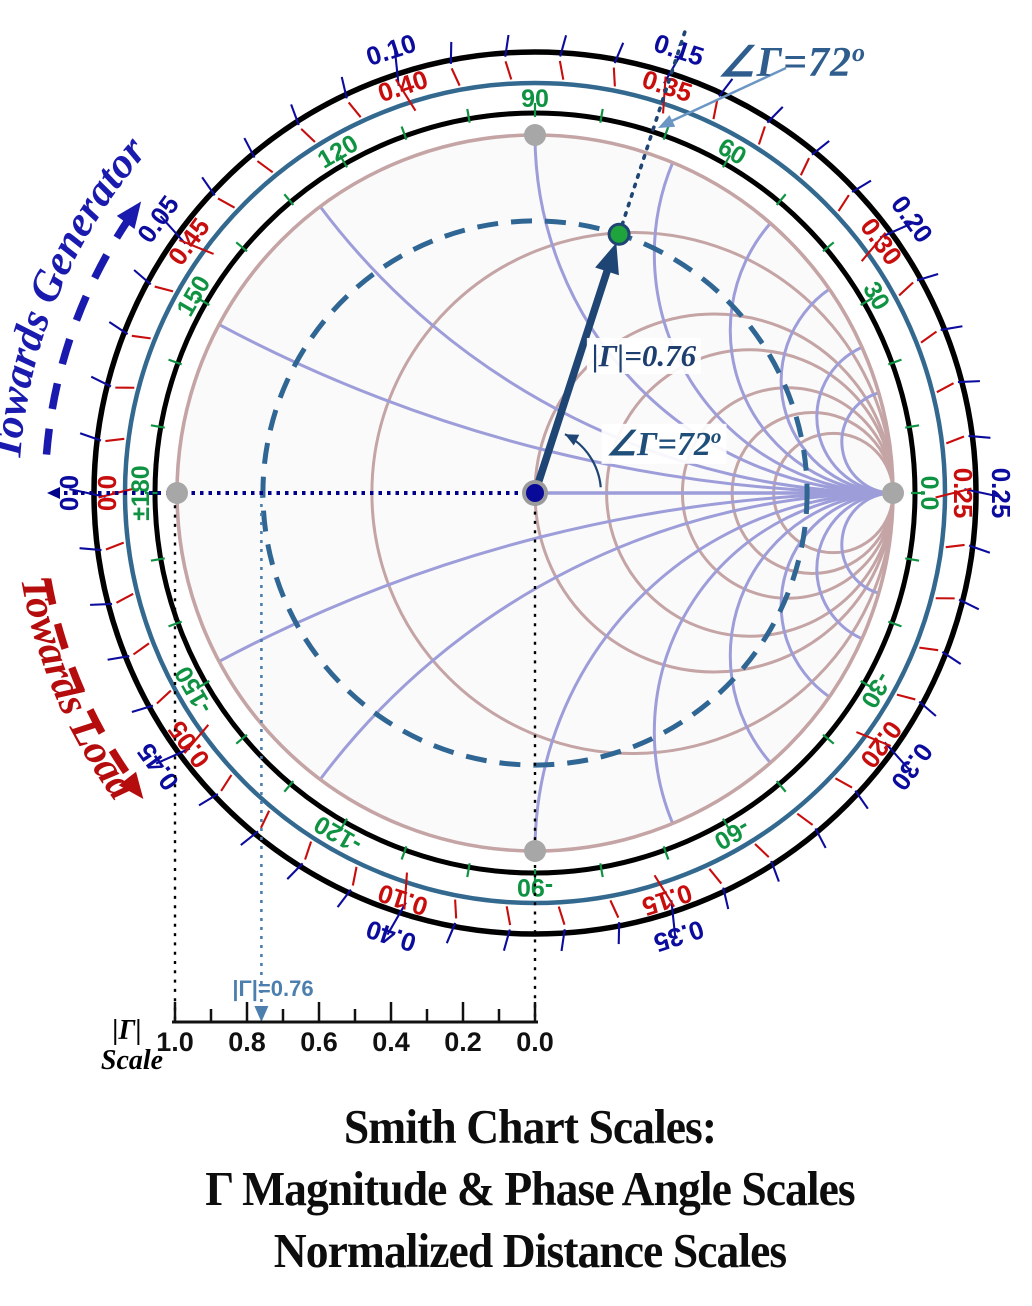 The width and height of the screenshot is (1032, 1306). What do you see at coordinates (572, 440) in the screenshot?
I see `angle-arc-arrowhead` at bounding box center [572, 440].